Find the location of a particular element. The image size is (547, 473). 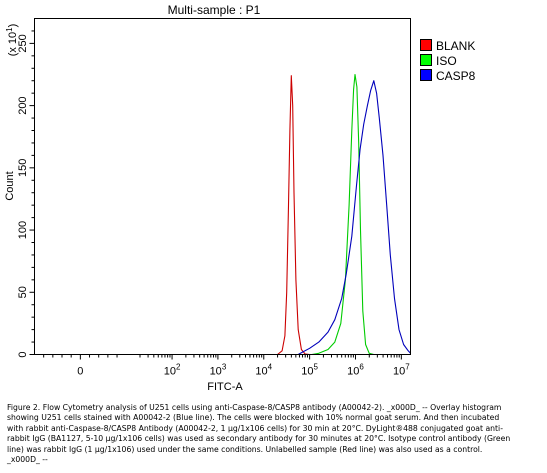

x-tick-label: 10⁵ is located at coordinates (309, 370).